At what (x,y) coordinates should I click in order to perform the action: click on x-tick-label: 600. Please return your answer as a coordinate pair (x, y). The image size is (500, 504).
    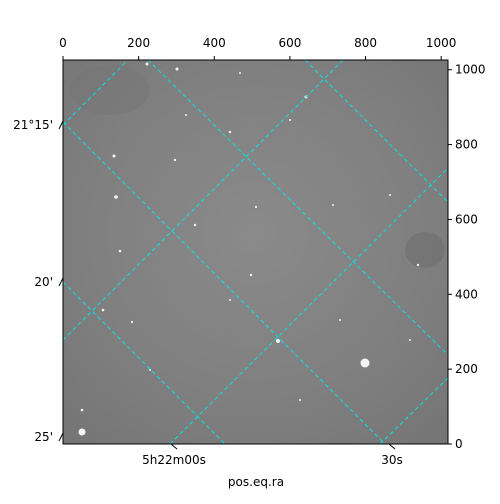
    Looking at the image, I should click on (289, 43).